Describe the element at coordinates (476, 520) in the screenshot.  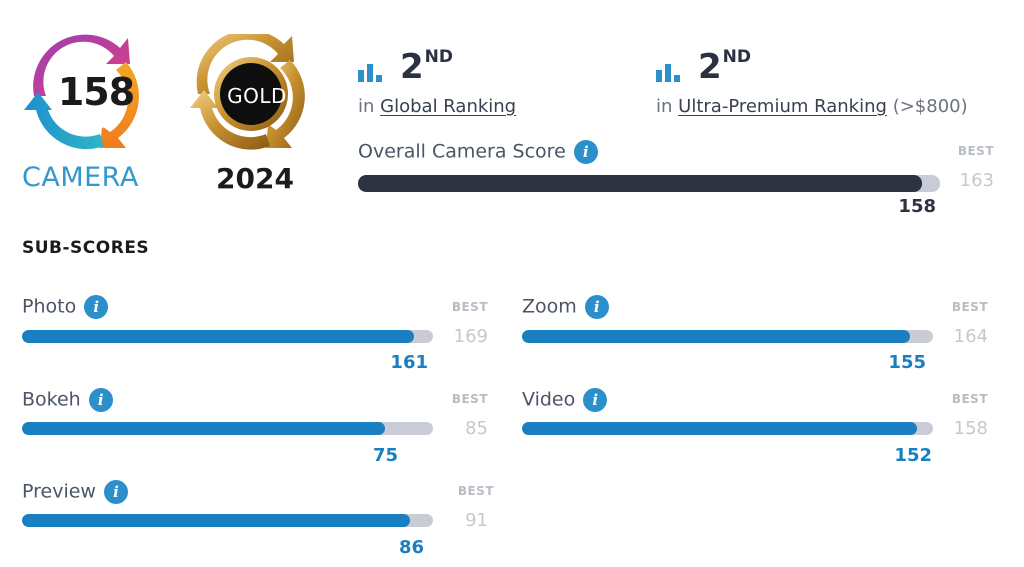
I see `preview-best-value: 91` at that location.